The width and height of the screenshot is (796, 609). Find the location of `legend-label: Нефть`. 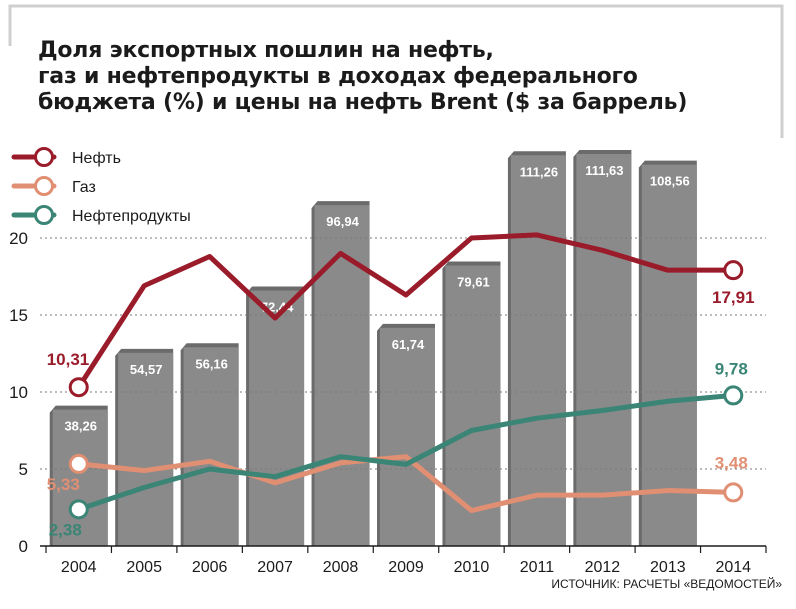

legend-label: Нефть is located at coordinates (96, 158).